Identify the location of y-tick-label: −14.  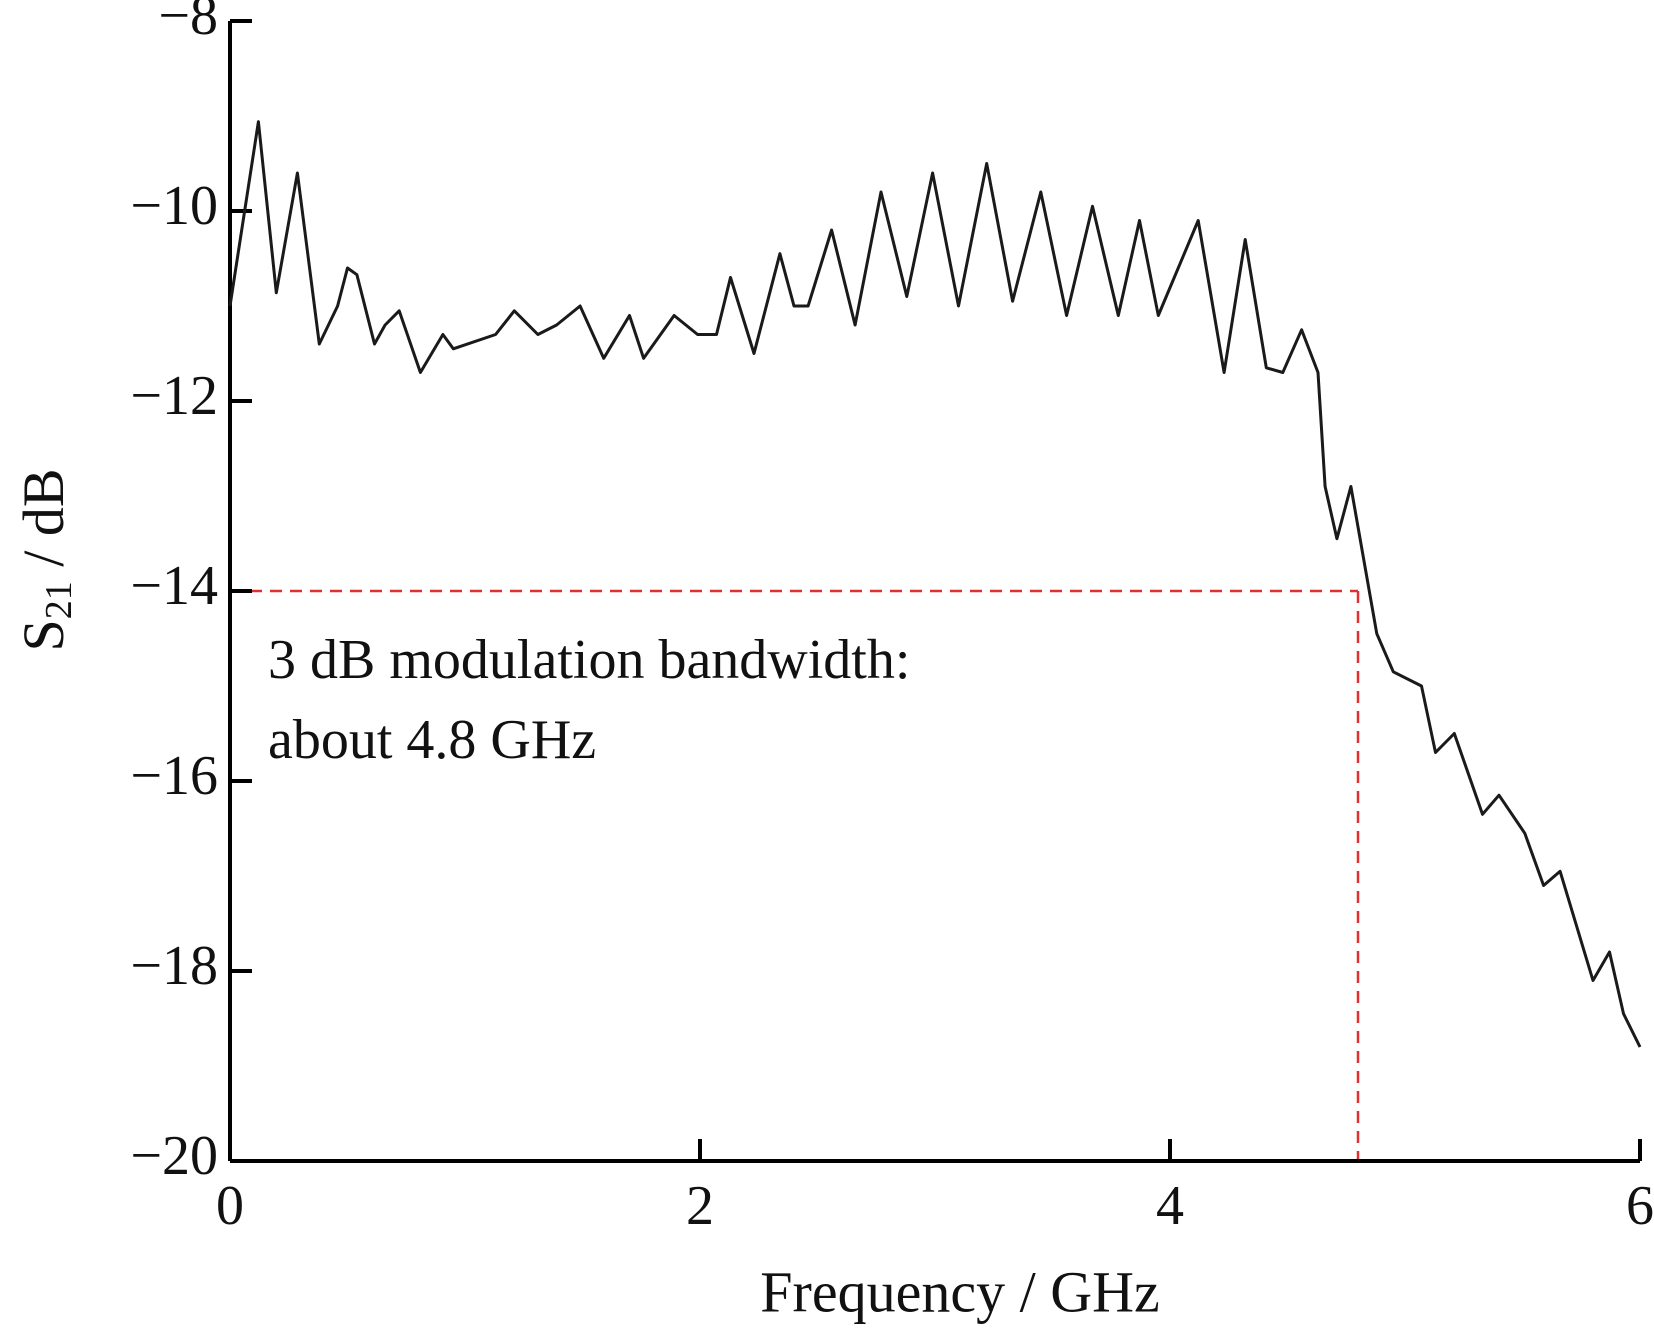
(174, 586).